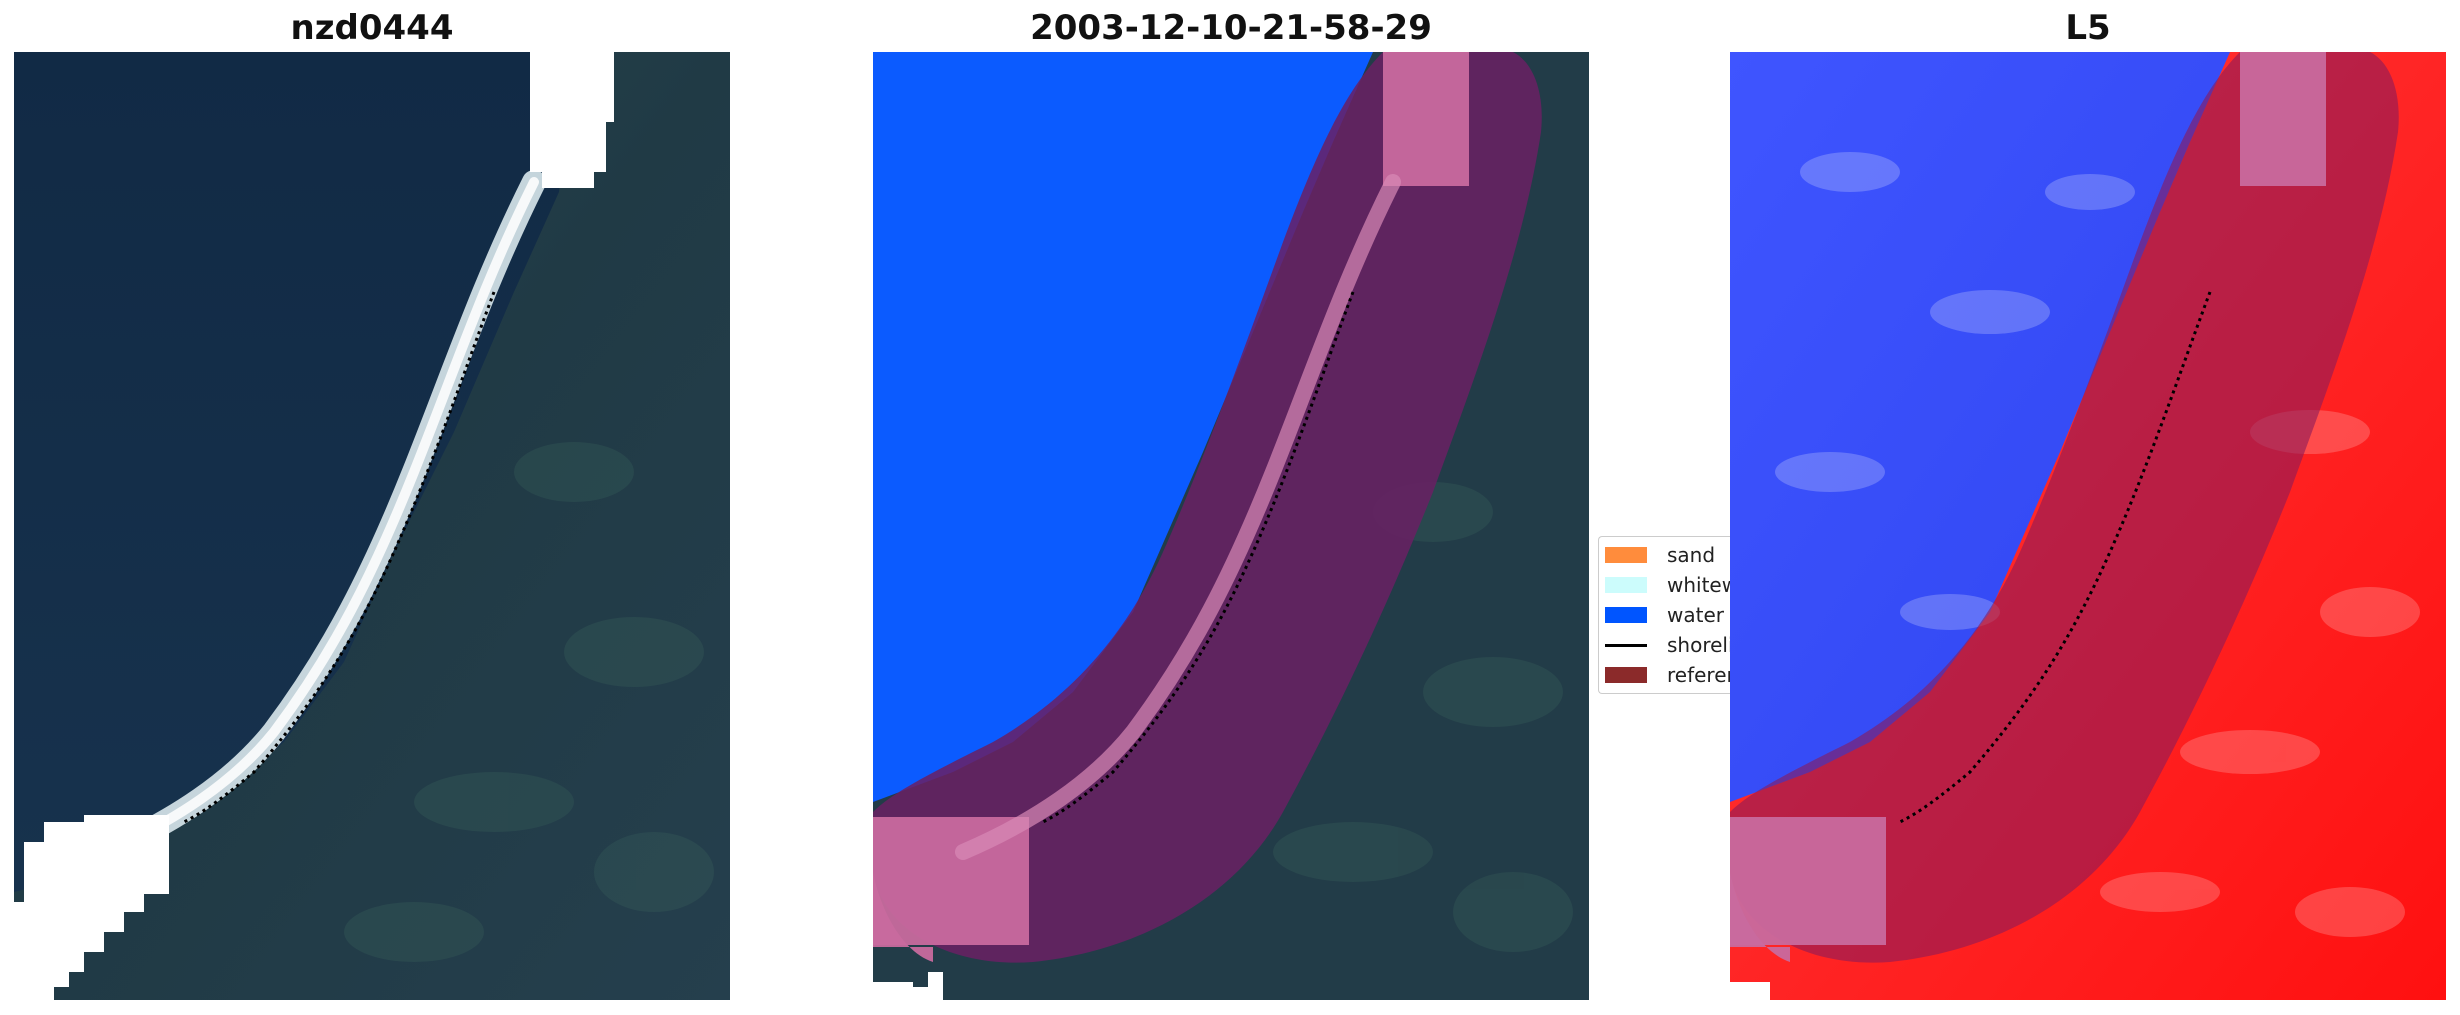  What do you see at coordinates (1198, 557) in the screenshot?
I see `detected-shoreline-classified` at bounding box center [1198, 557].